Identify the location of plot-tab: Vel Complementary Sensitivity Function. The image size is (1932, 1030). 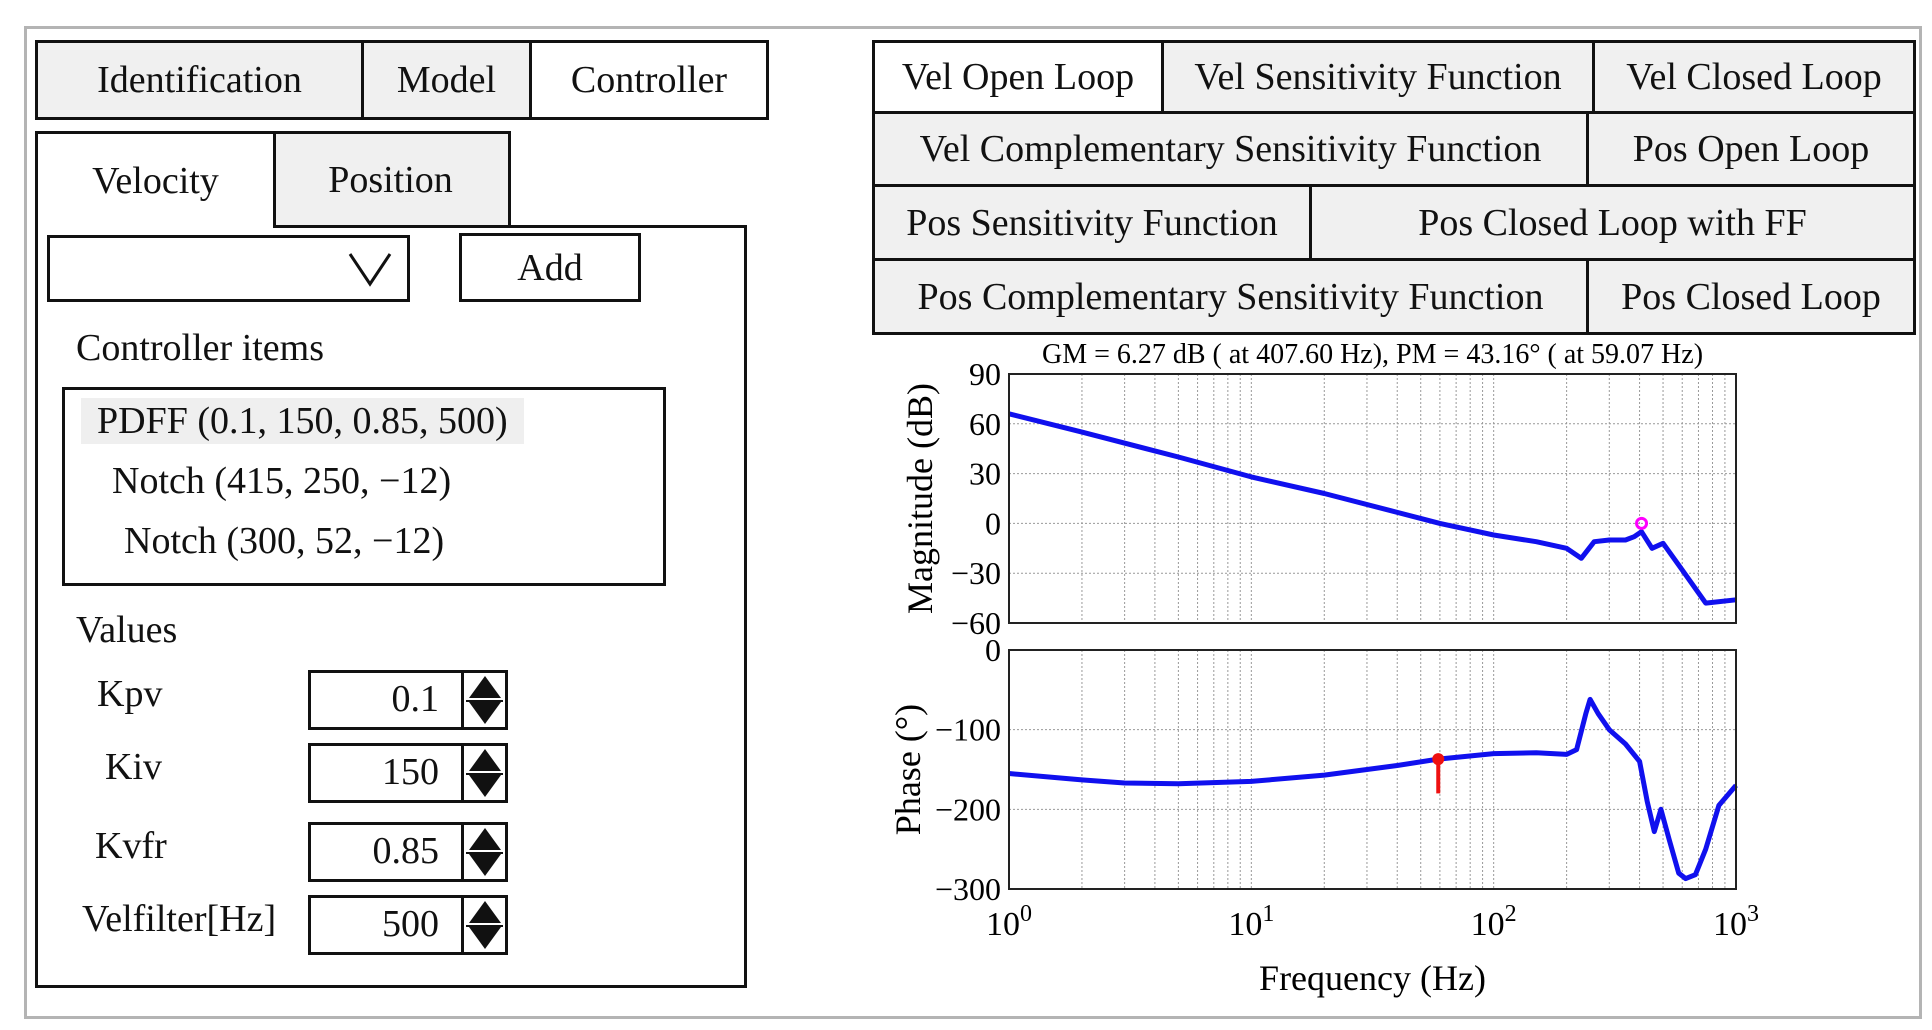
(1230, 149).